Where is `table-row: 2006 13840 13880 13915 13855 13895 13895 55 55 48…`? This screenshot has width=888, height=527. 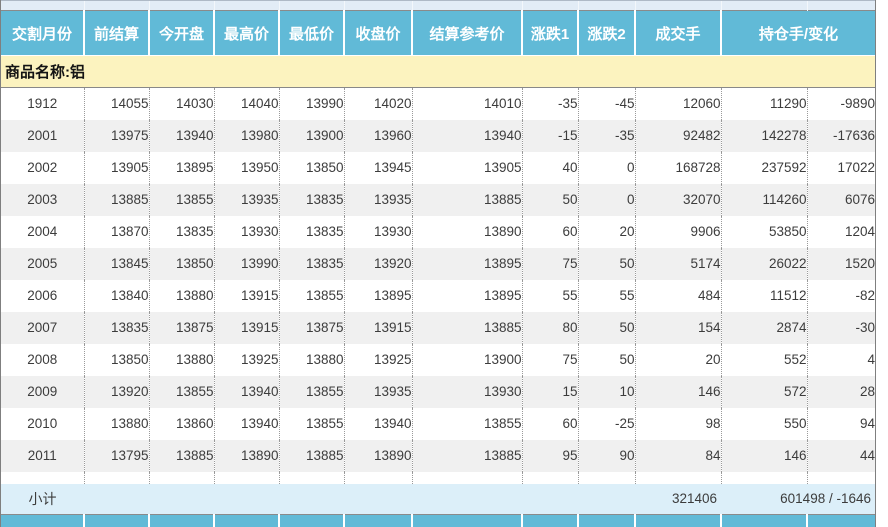 table-row: 2006 13840 13880 13915 13855 13895 13895 55 55 48… is located at coordinates (438, 295).